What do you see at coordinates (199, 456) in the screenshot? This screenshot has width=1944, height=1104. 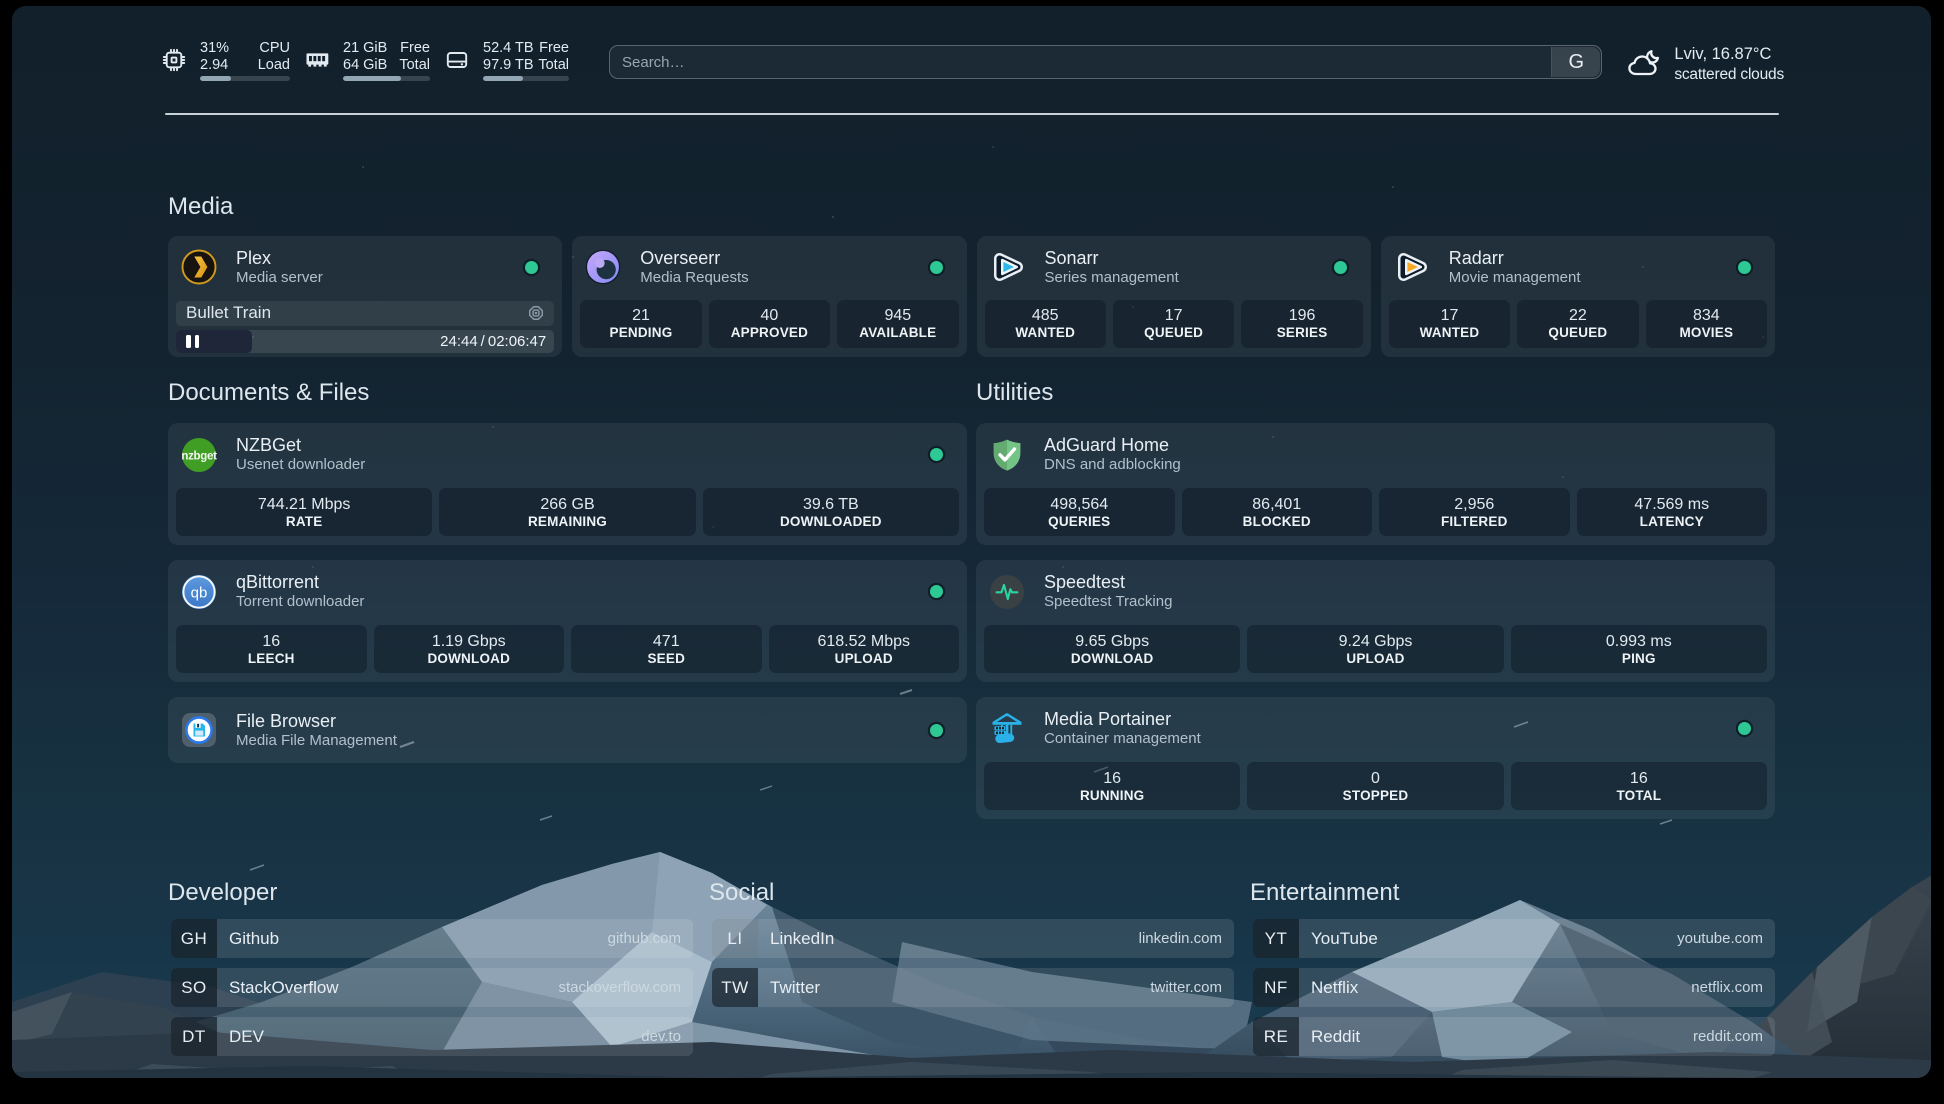 I see `svg-text: nzbget` at bounding box center [199, 456].